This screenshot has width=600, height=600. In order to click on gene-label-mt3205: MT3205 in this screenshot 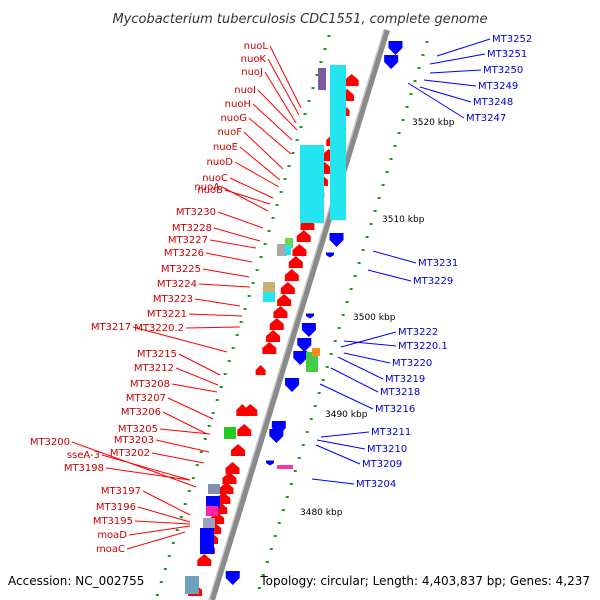, I will do `click(138, 429)`.